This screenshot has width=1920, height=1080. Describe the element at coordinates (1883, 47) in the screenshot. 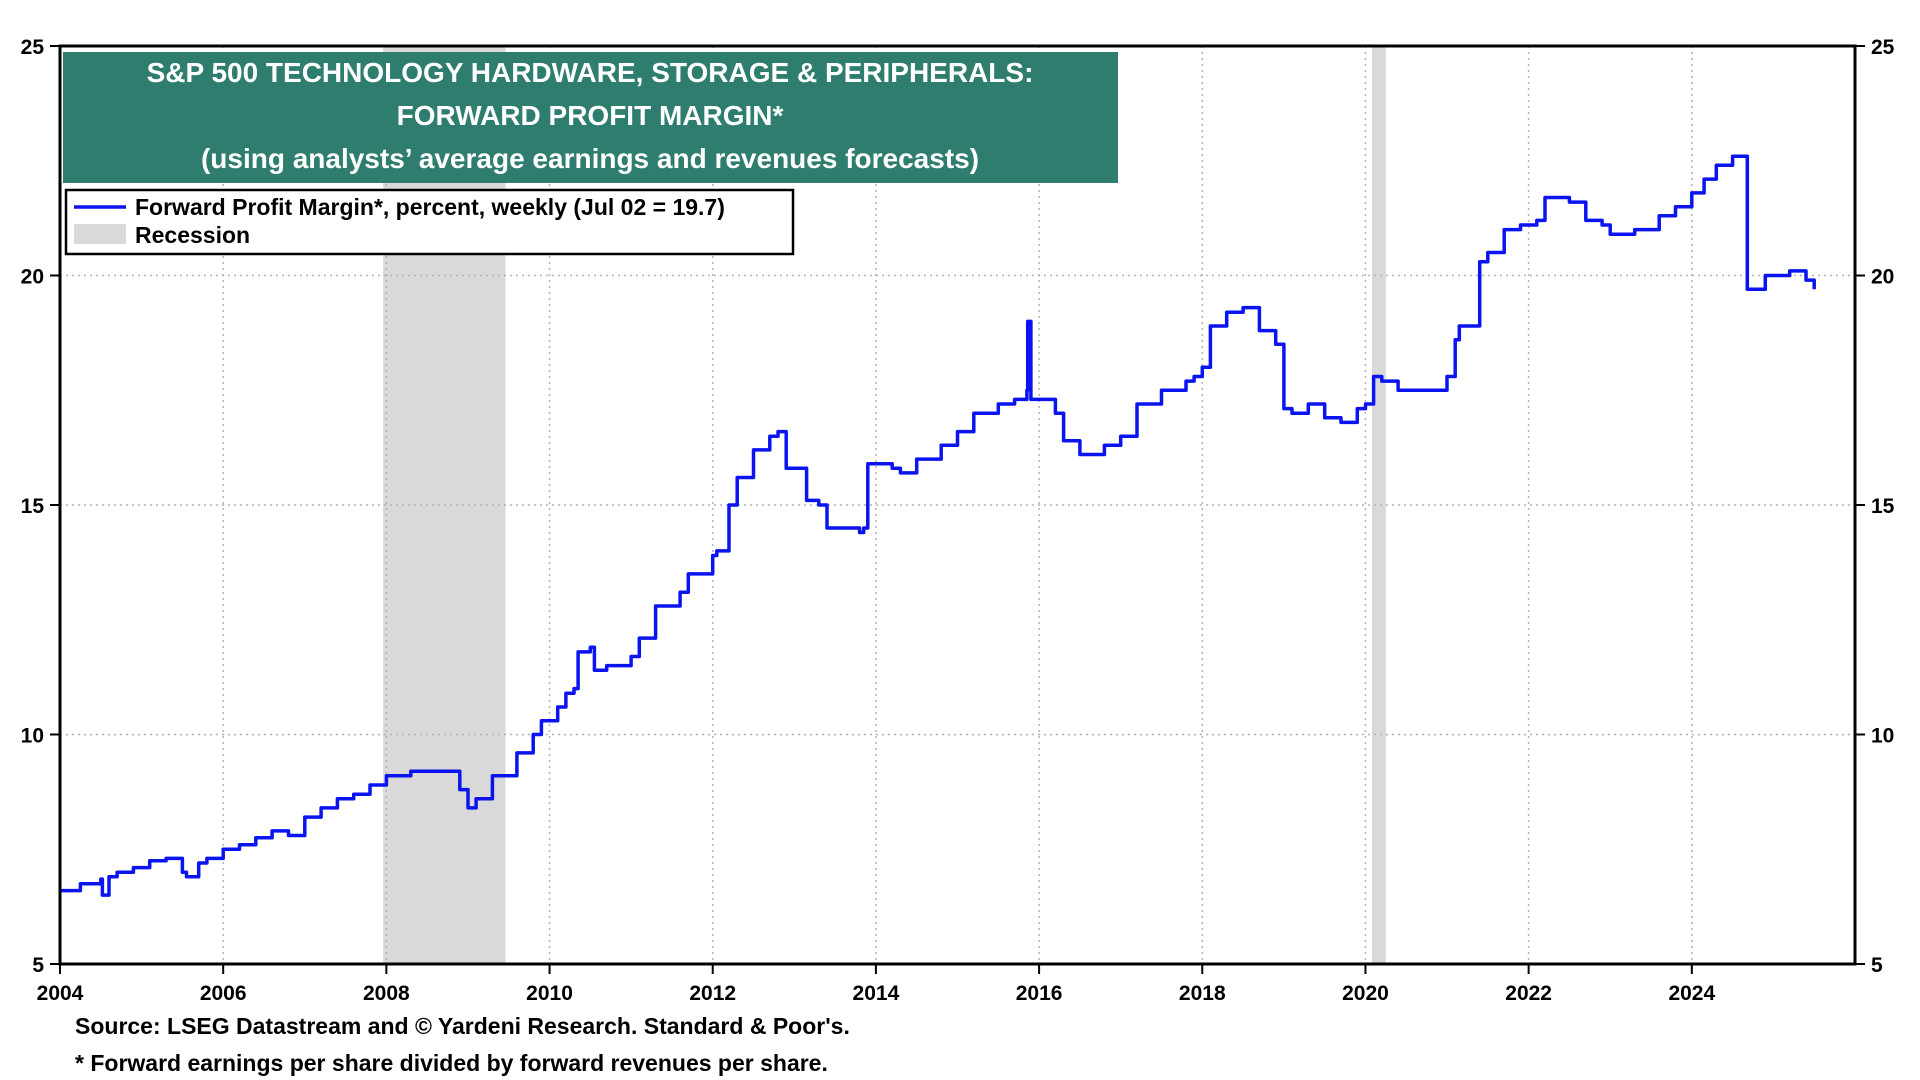

I see `y-right-tick-label-4: 25` at that location.